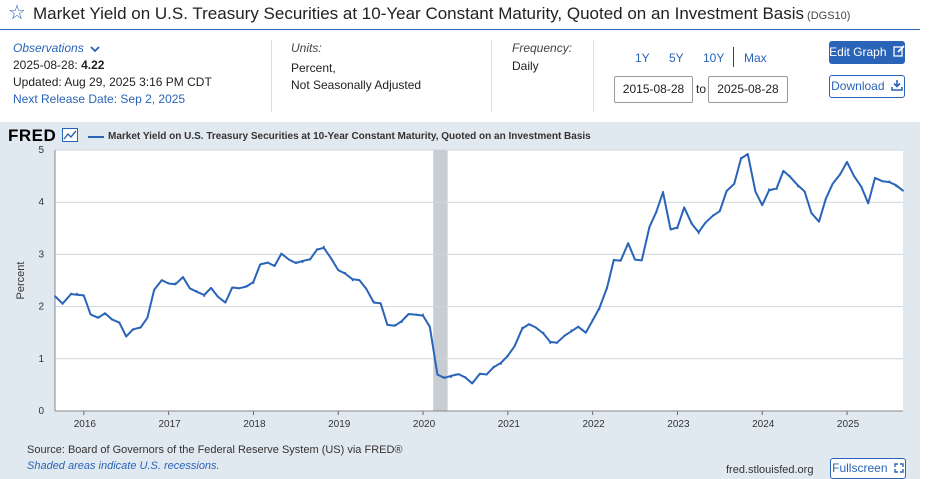 This screenshot has width=935, height=479. Describe the element at coordinates (306, 48) in the screenshot. I see `units-label: Units:` at that location.